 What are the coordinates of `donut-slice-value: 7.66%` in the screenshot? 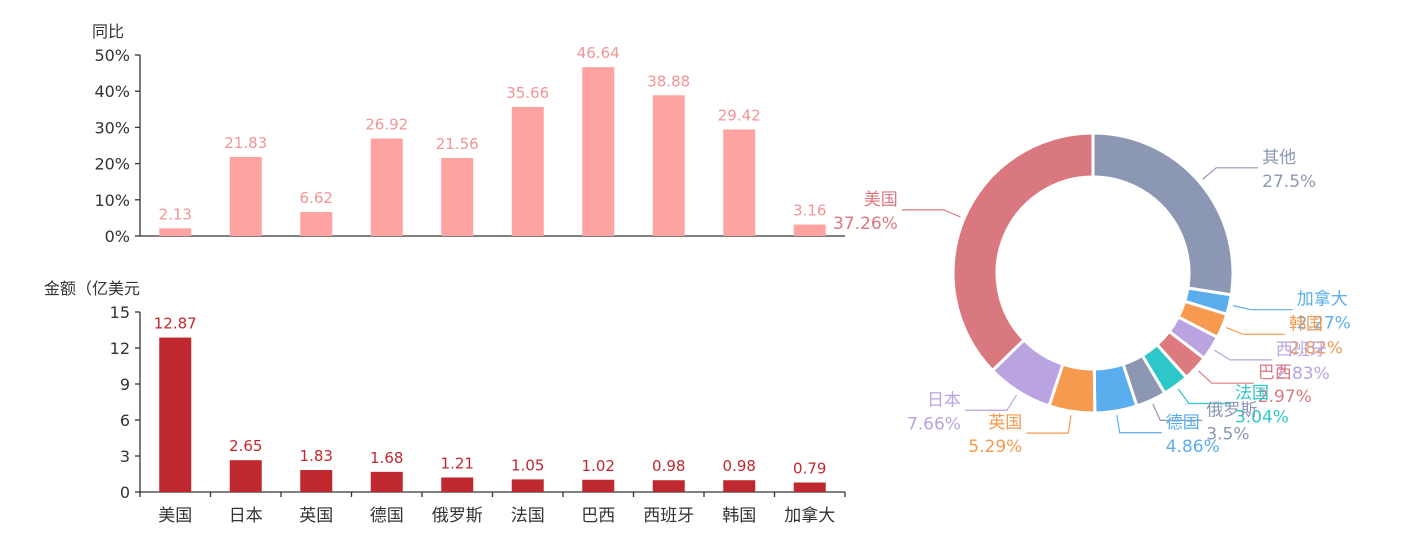 It's located at (934, 424).